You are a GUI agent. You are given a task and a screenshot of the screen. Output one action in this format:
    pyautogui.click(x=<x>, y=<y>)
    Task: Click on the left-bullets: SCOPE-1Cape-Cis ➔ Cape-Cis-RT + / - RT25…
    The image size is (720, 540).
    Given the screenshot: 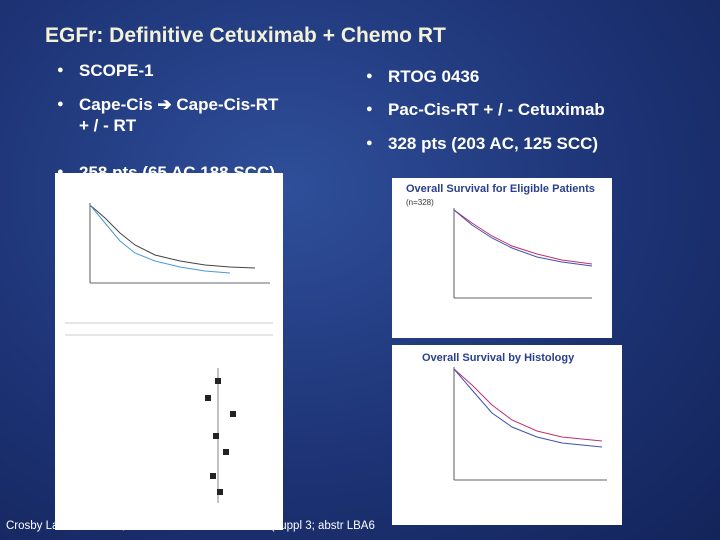 What is the action you would take?
    pyautogui.click(x=173, y=121)
    